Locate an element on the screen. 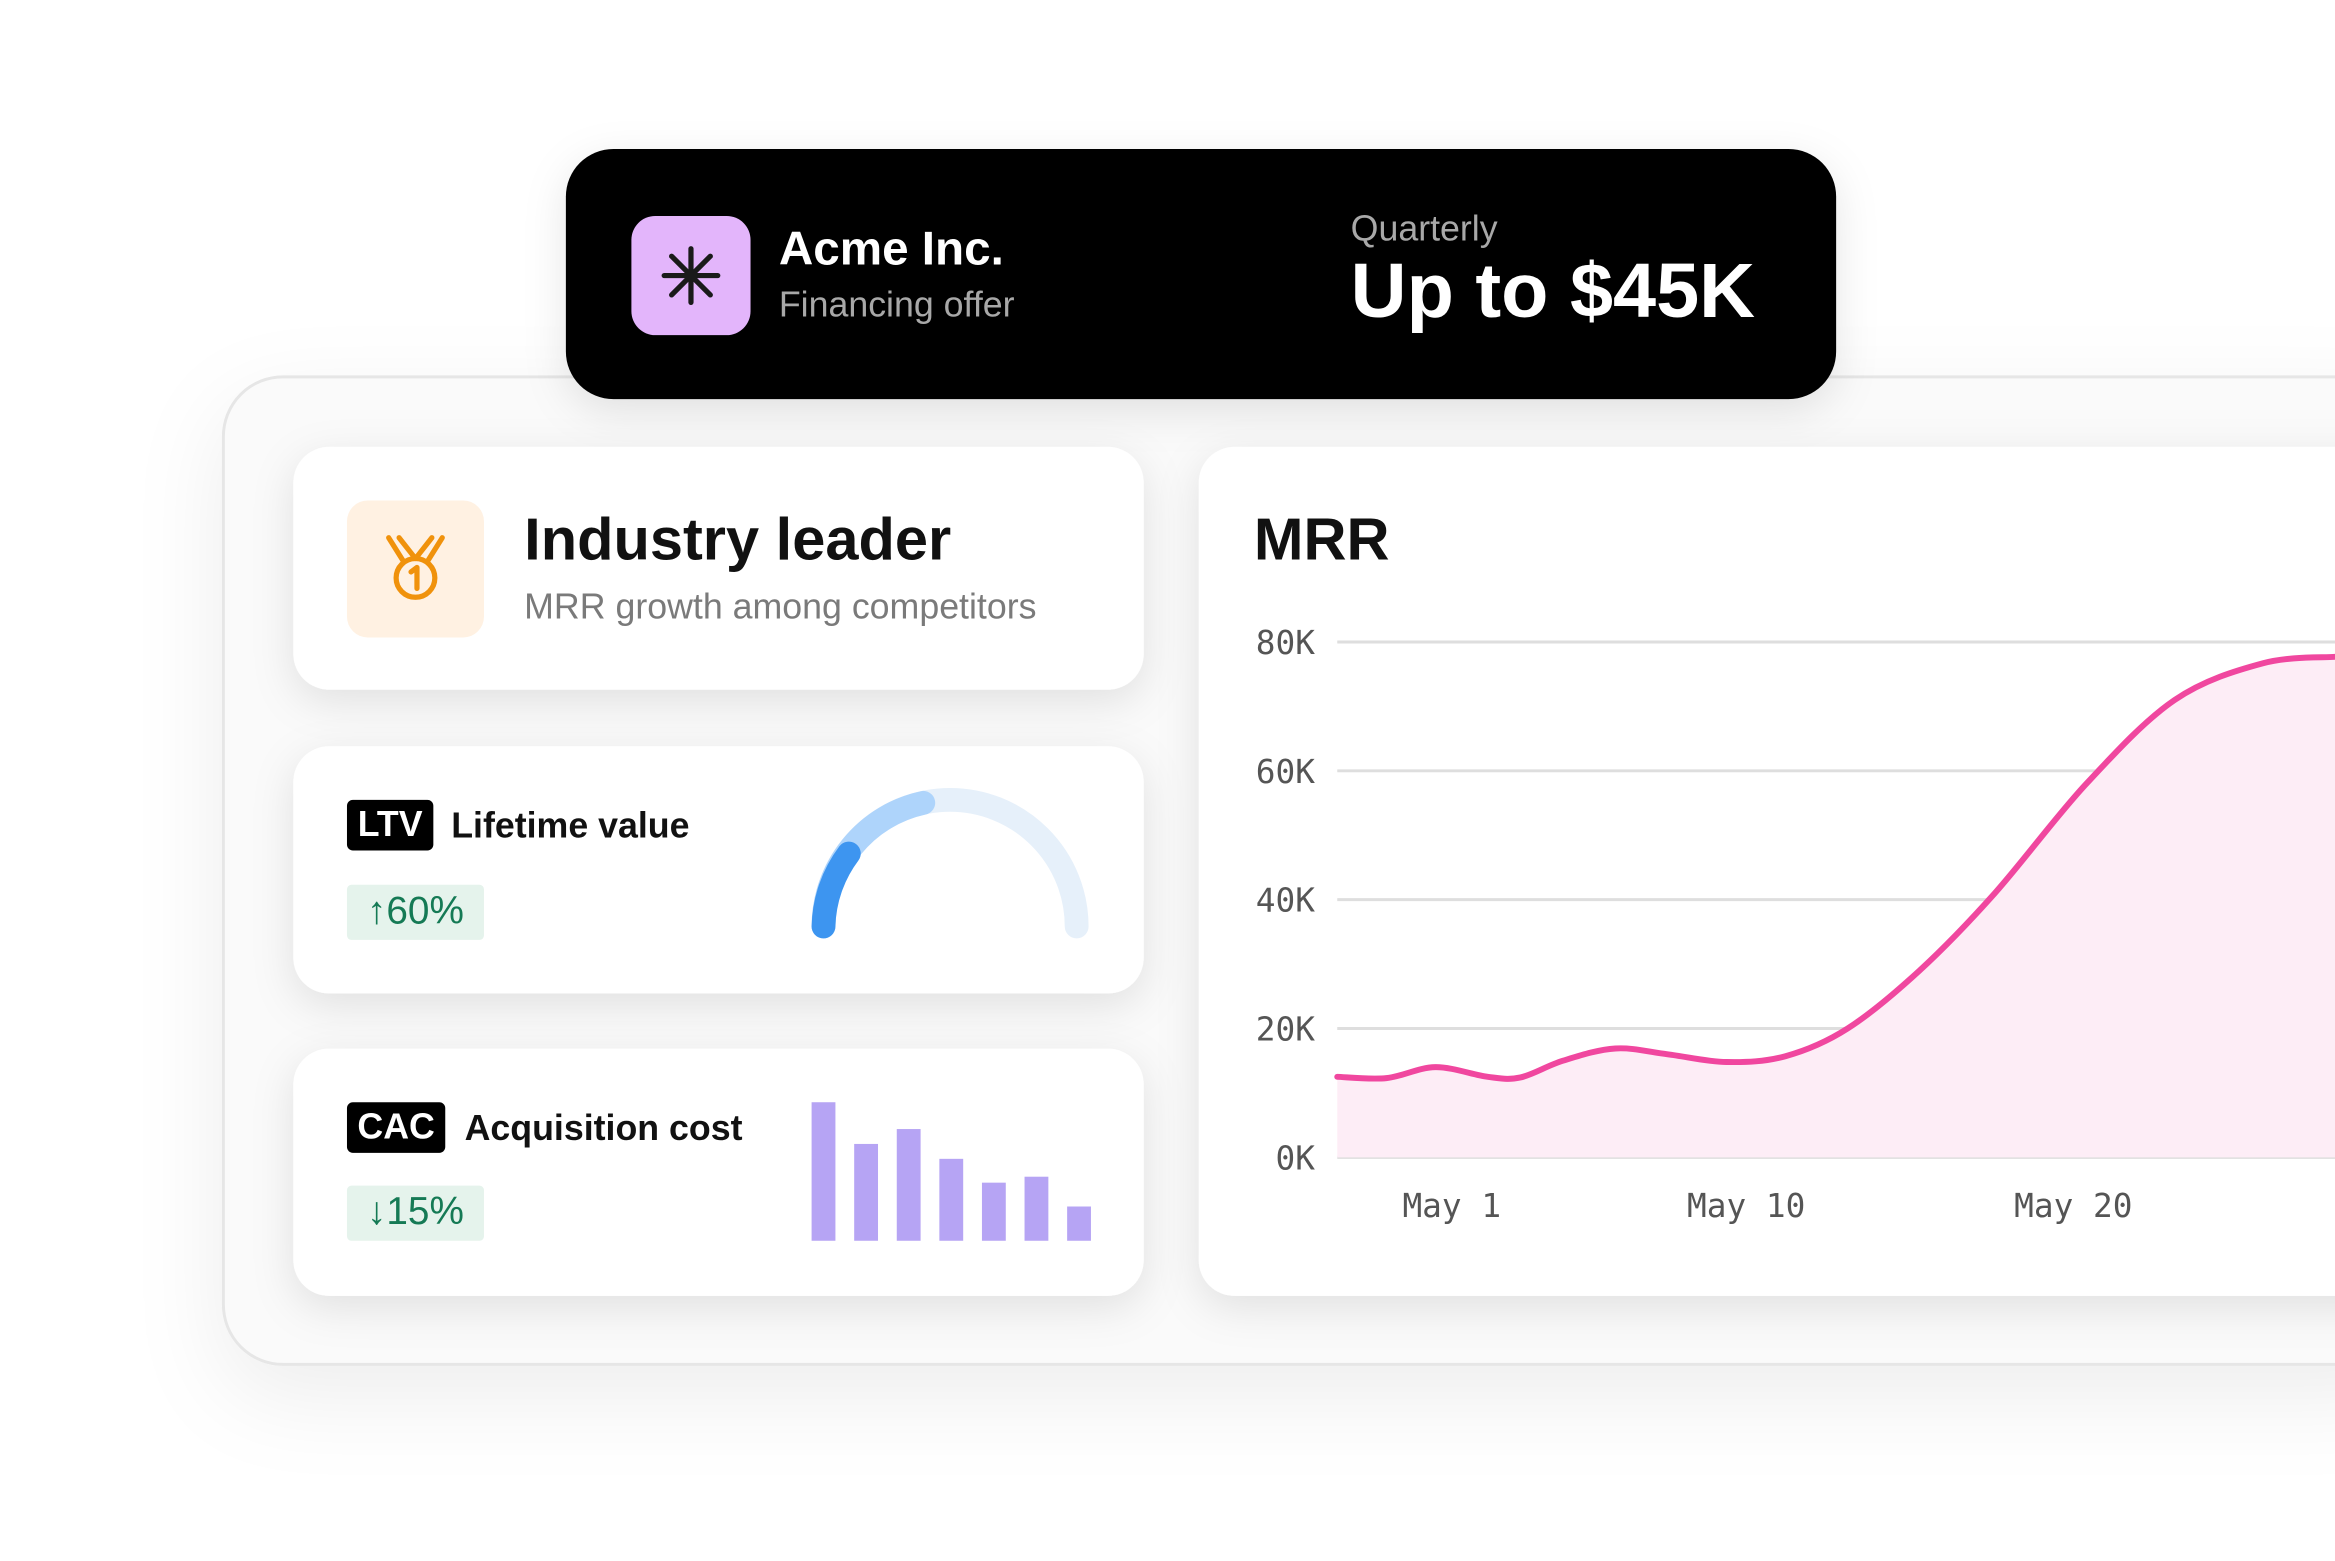 Image resolution: width=2335 pixels, height=1561 pixels. cac-card: CAC Acquisition cost ↓15% is located at coordinates (718, 1172).